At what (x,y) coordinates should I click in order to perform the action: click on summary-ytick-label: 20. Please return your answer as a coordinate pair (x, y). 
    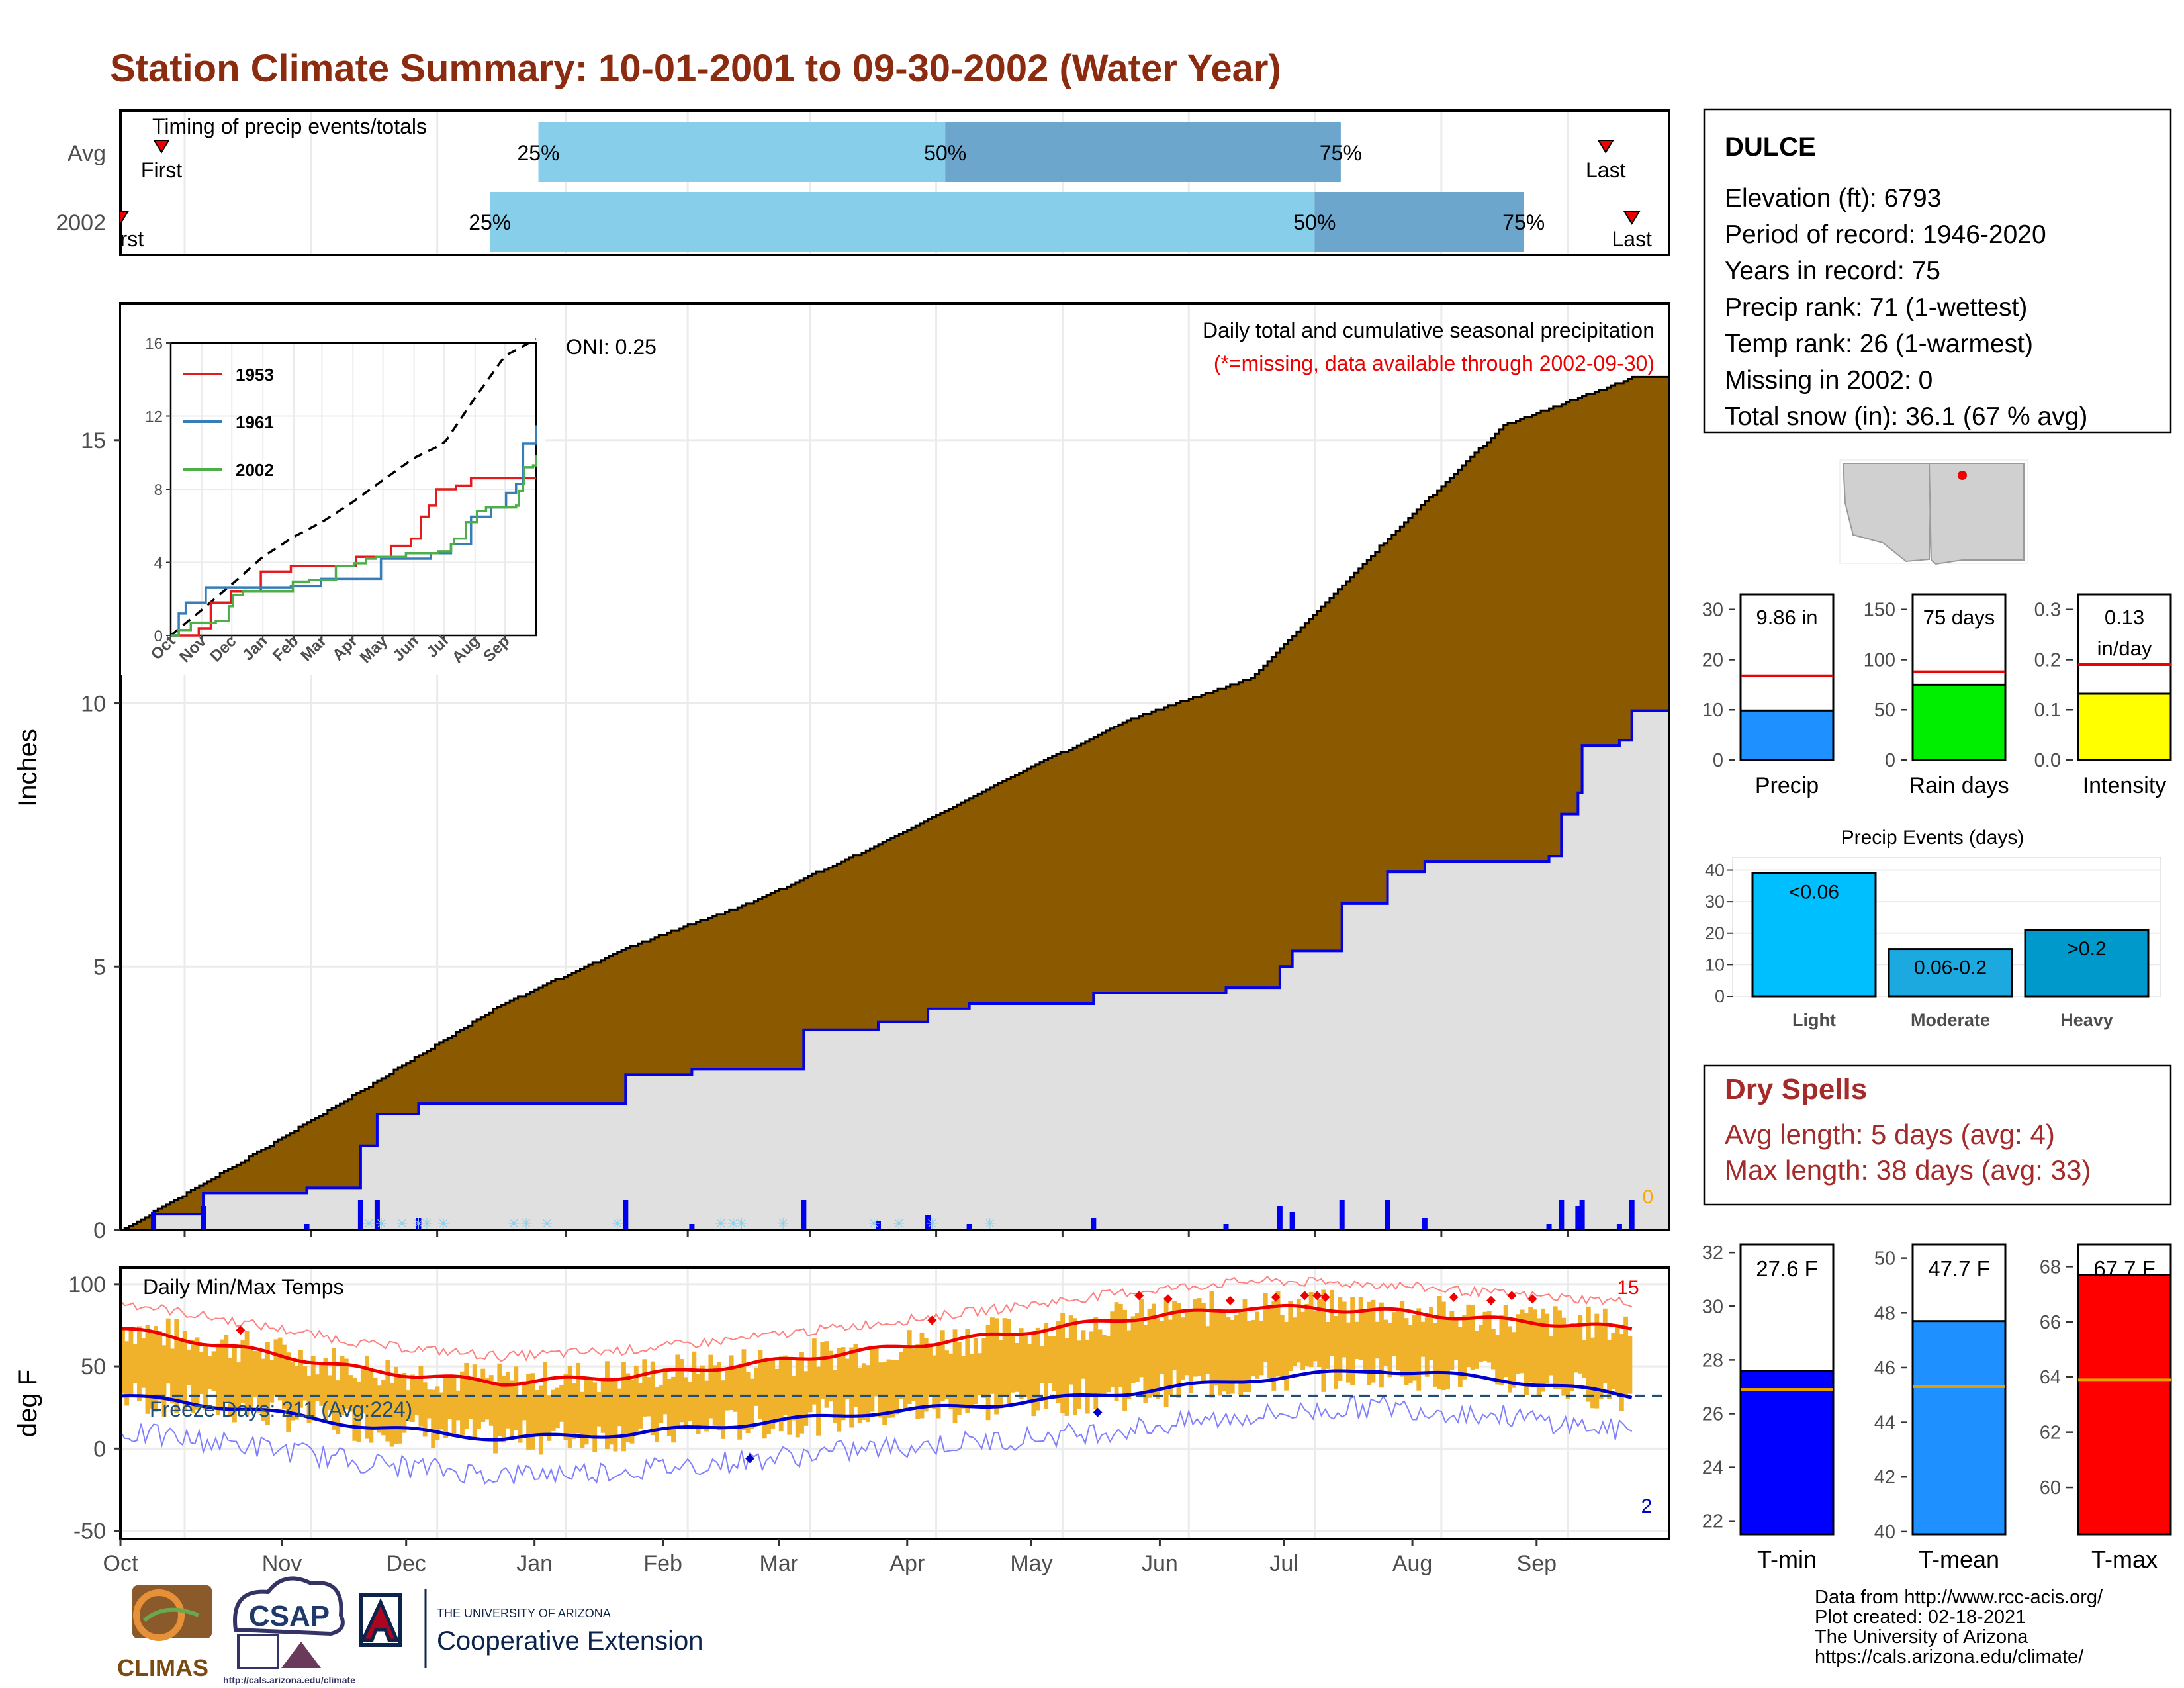
    Looking at the image, I should click on (1712, 660).